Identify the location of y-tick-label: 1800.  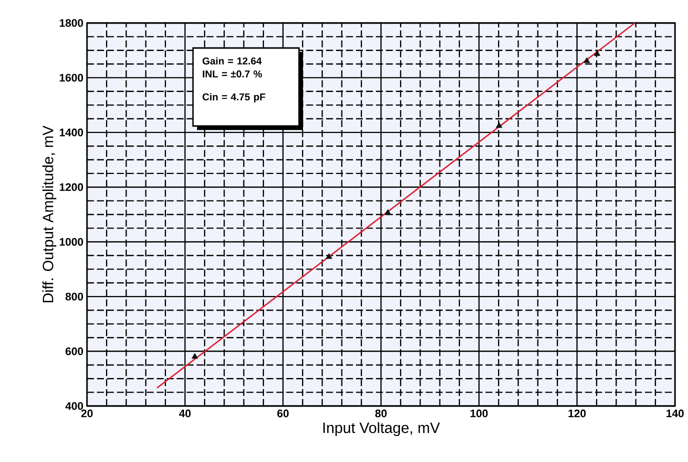
(72, 23).